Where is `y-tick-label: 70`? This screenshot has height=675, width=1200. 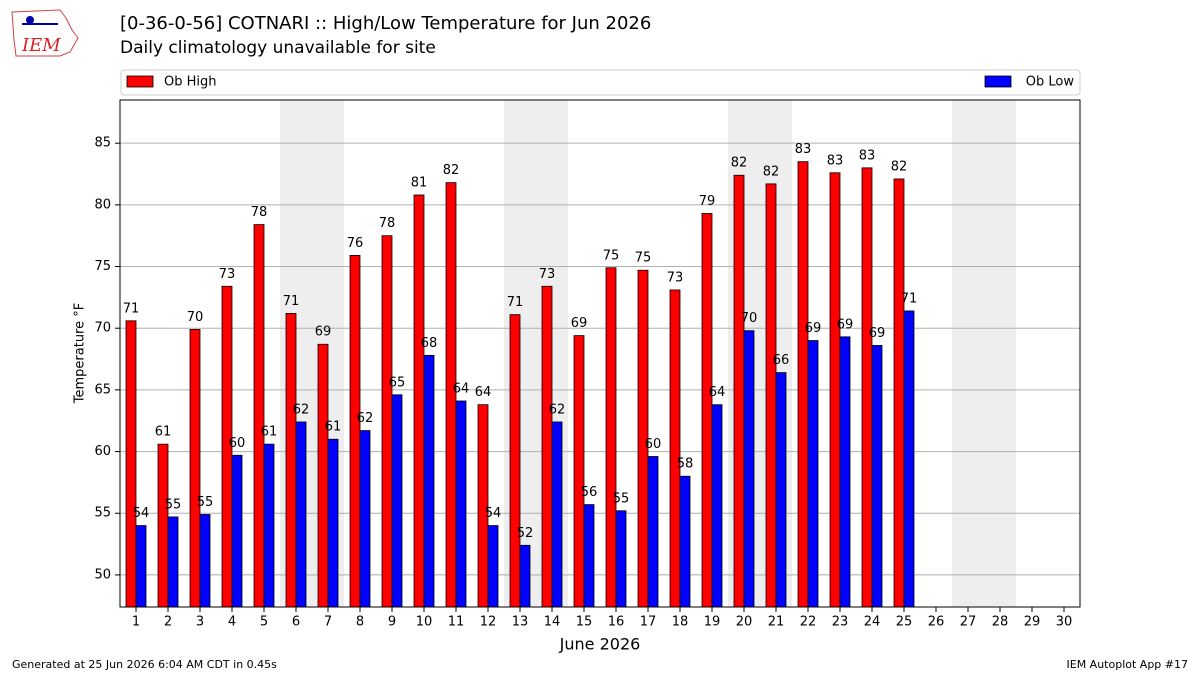 y-tick-label: 70 is located at coordinates (102, 328).